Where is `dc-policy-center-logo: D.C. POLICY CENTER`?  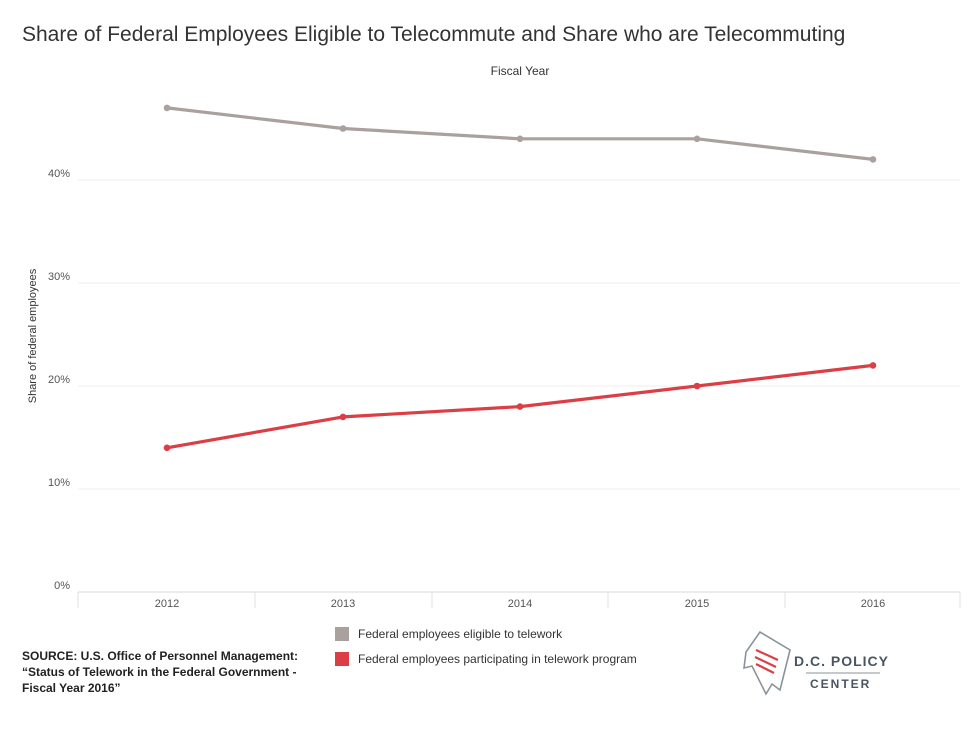
dc-policy-center-logo: D.C. POLICY CENTER is located at coordinates (816, 663).